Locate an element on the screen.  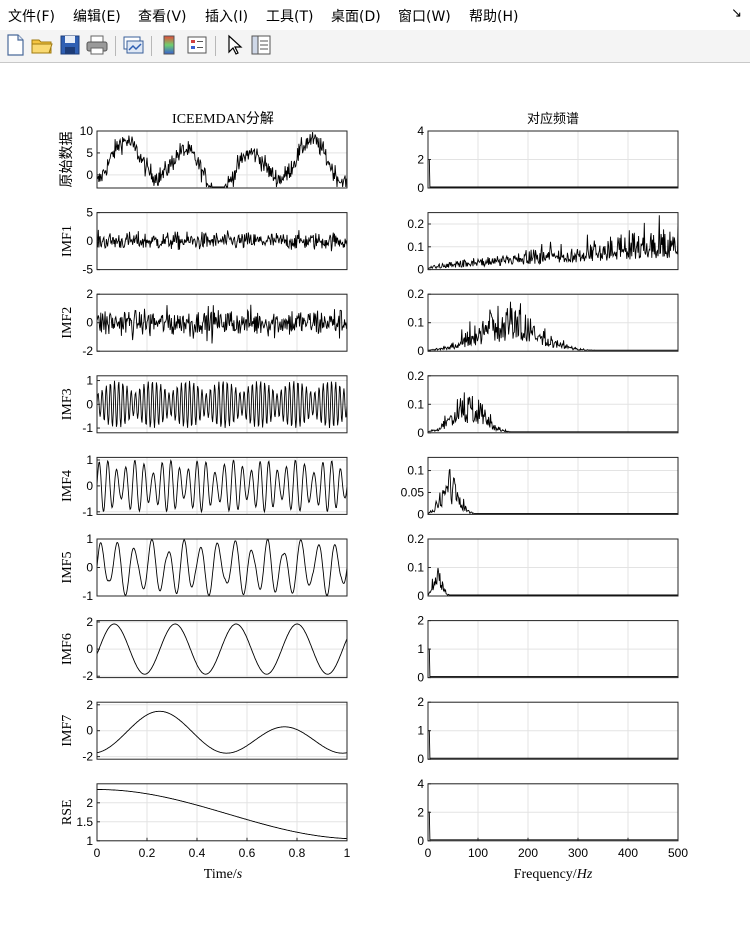
spectrum-panel: 0 2 4 is located at coordinates (548, 159).